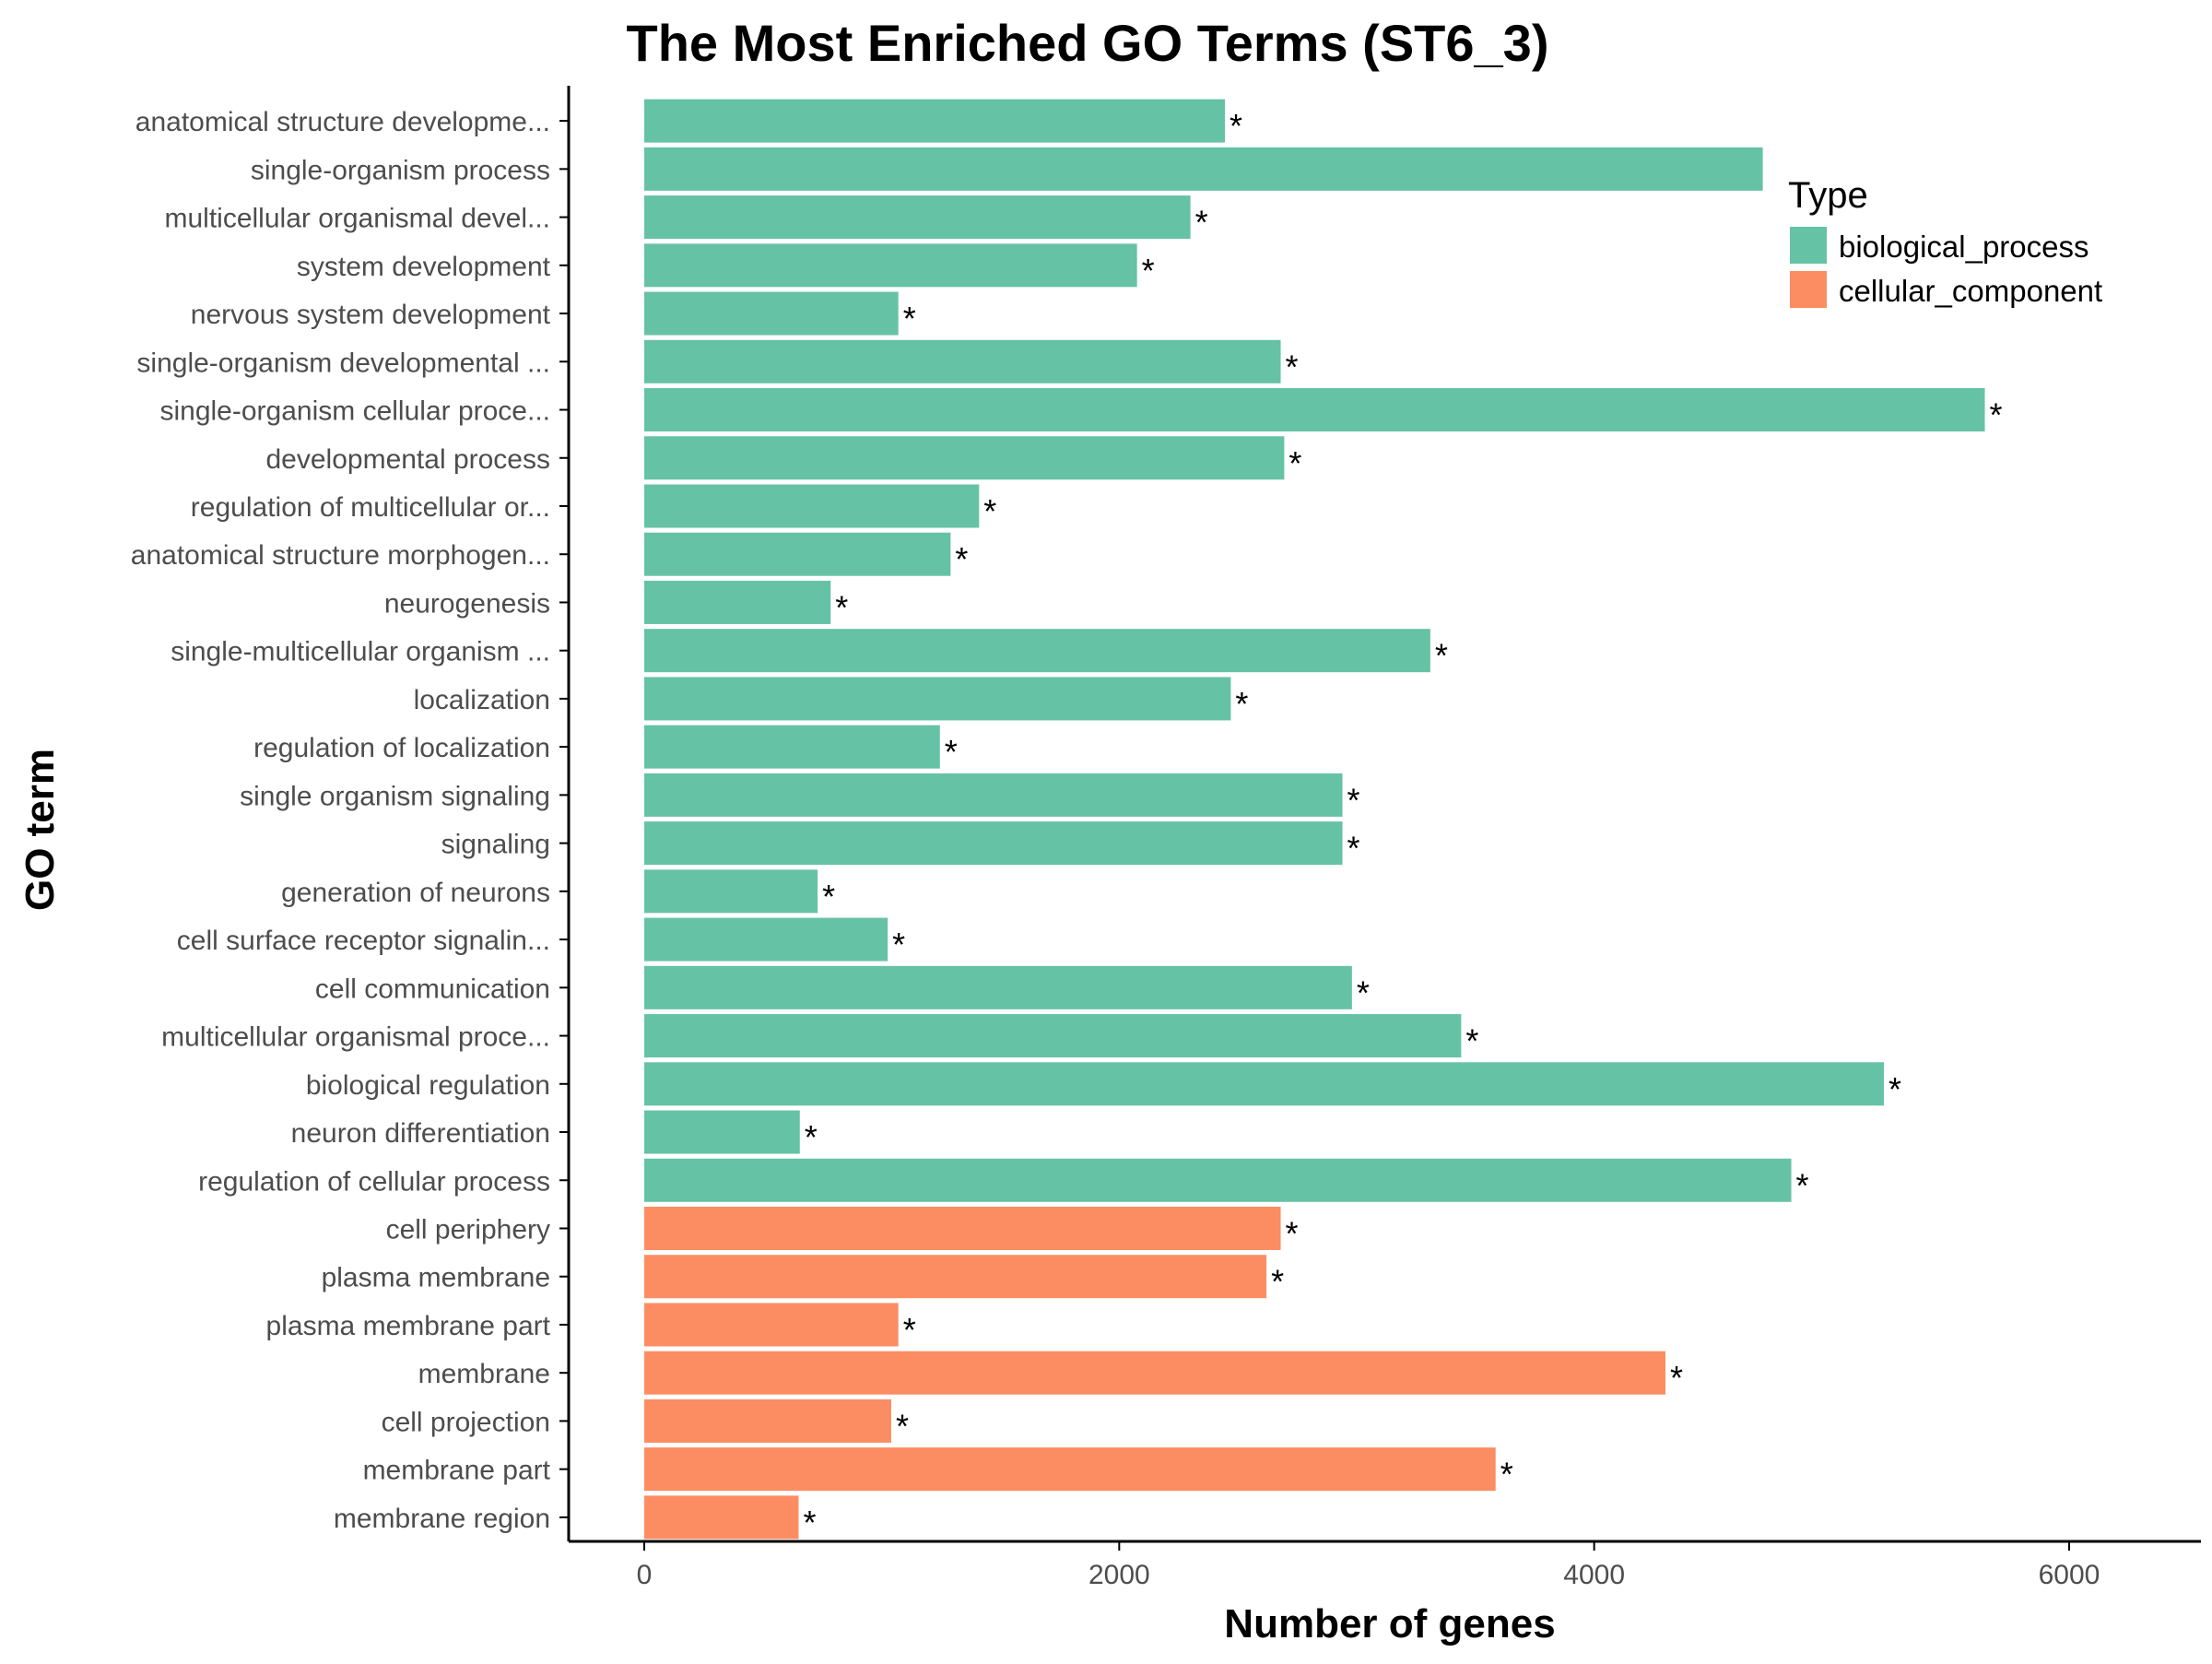 The height and width of the screenshot is (1664, 2212). What do you see at coordinates (424, 267) in the screenshot?
I see `y-tick-label: system development` at bounding box center [424, 267].